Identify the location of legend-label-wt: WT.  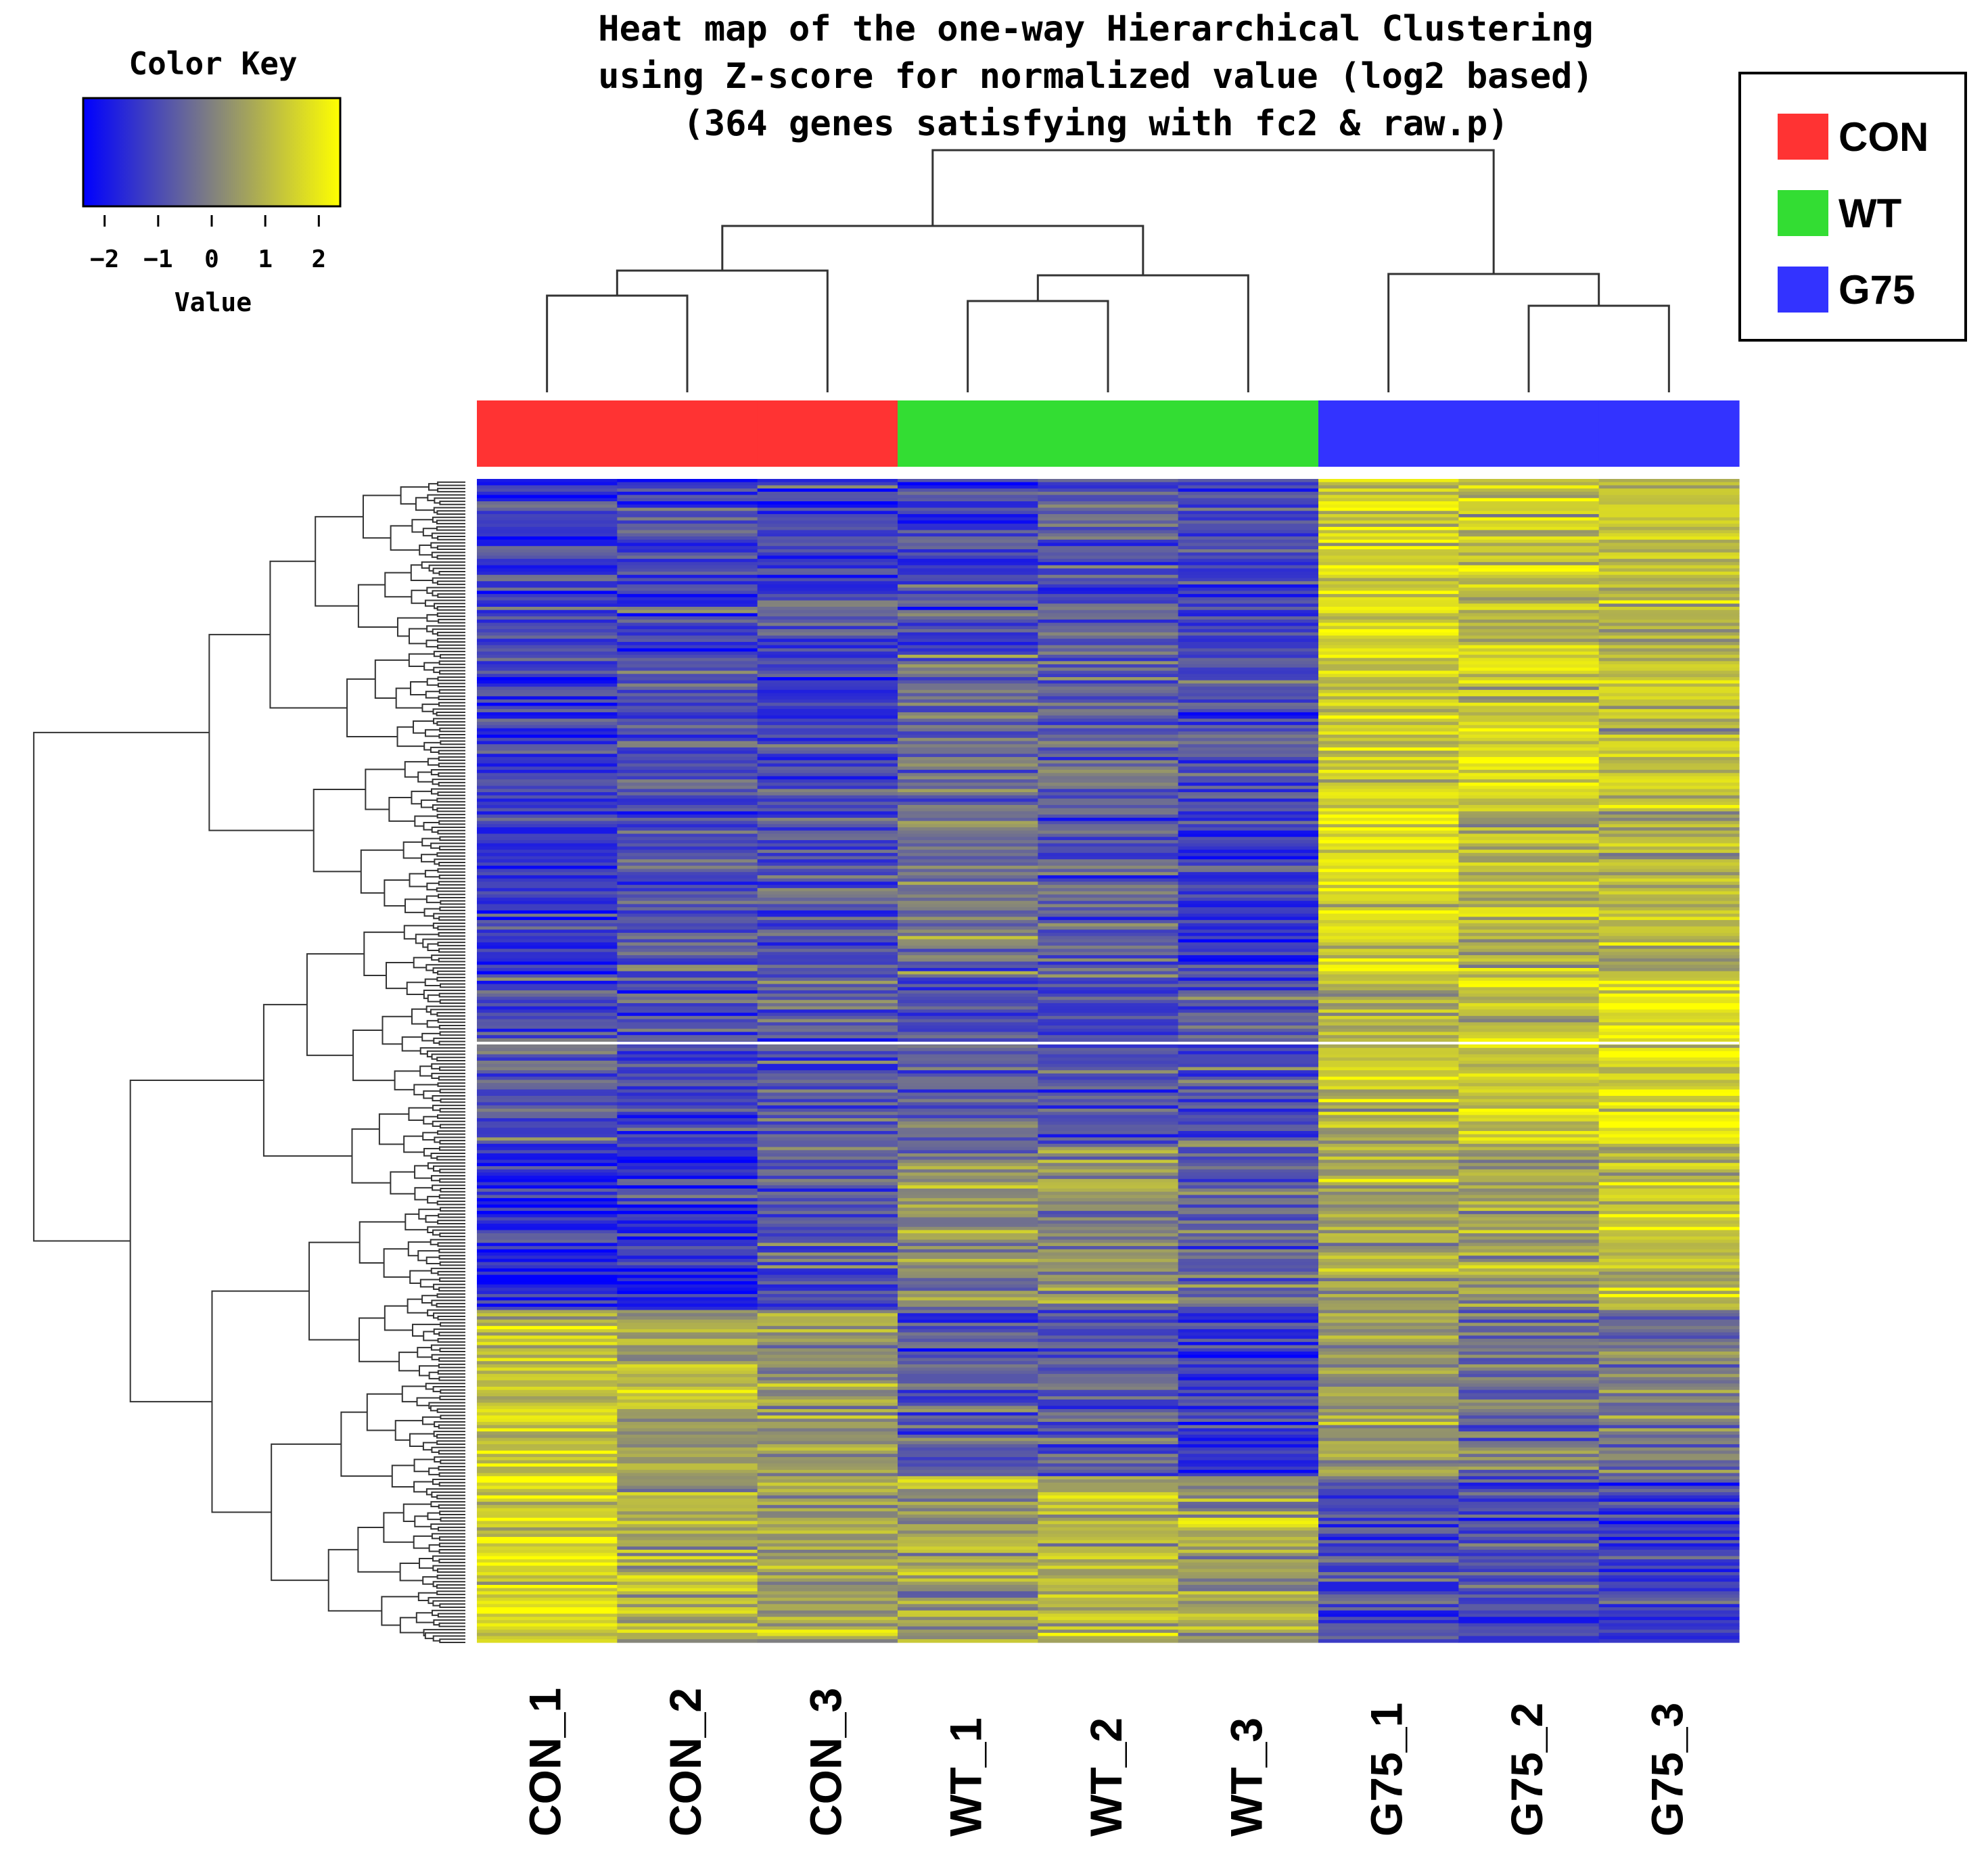
(1870, 213).